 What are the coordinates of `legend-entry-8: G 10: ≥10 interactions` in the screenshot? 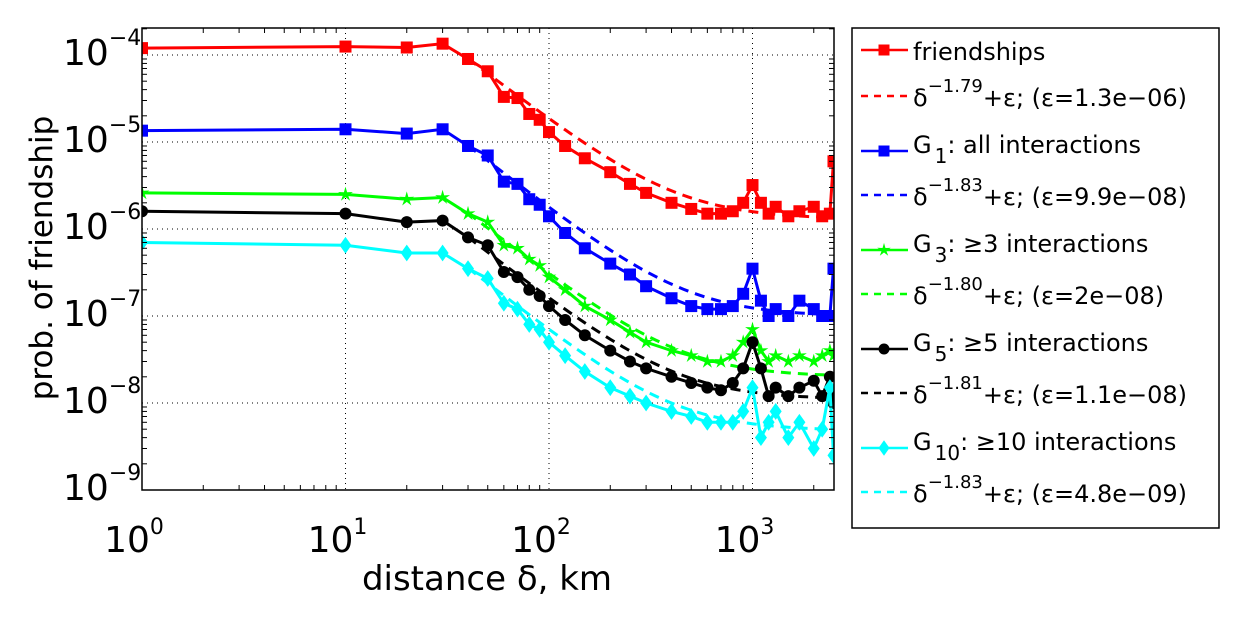 It's located at (1018, 446).